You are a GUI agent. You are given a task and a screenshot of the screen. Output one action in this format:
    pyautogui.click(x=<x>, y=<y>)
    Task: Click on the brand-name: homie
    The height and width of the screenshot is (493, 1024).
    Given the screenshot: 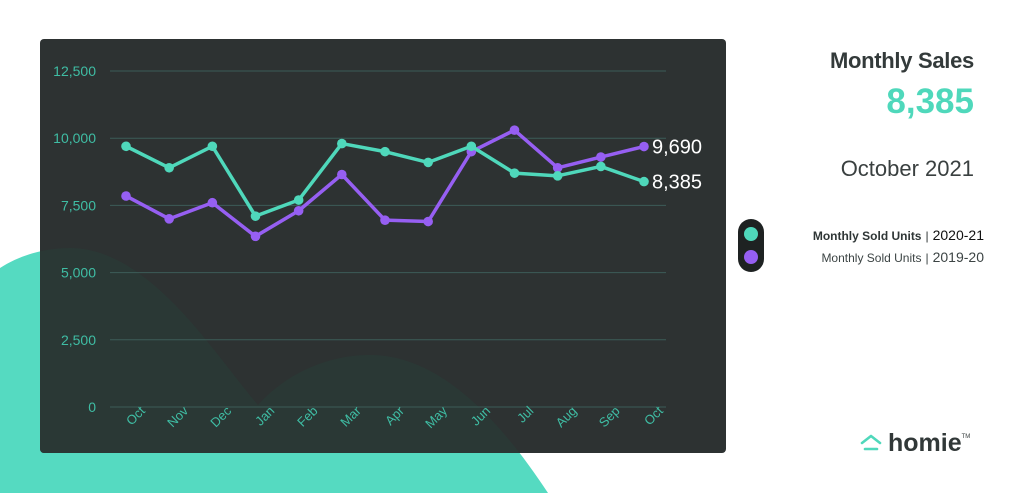 What is the action you would take?
    pyautogui.click(x=925, y=442)
    